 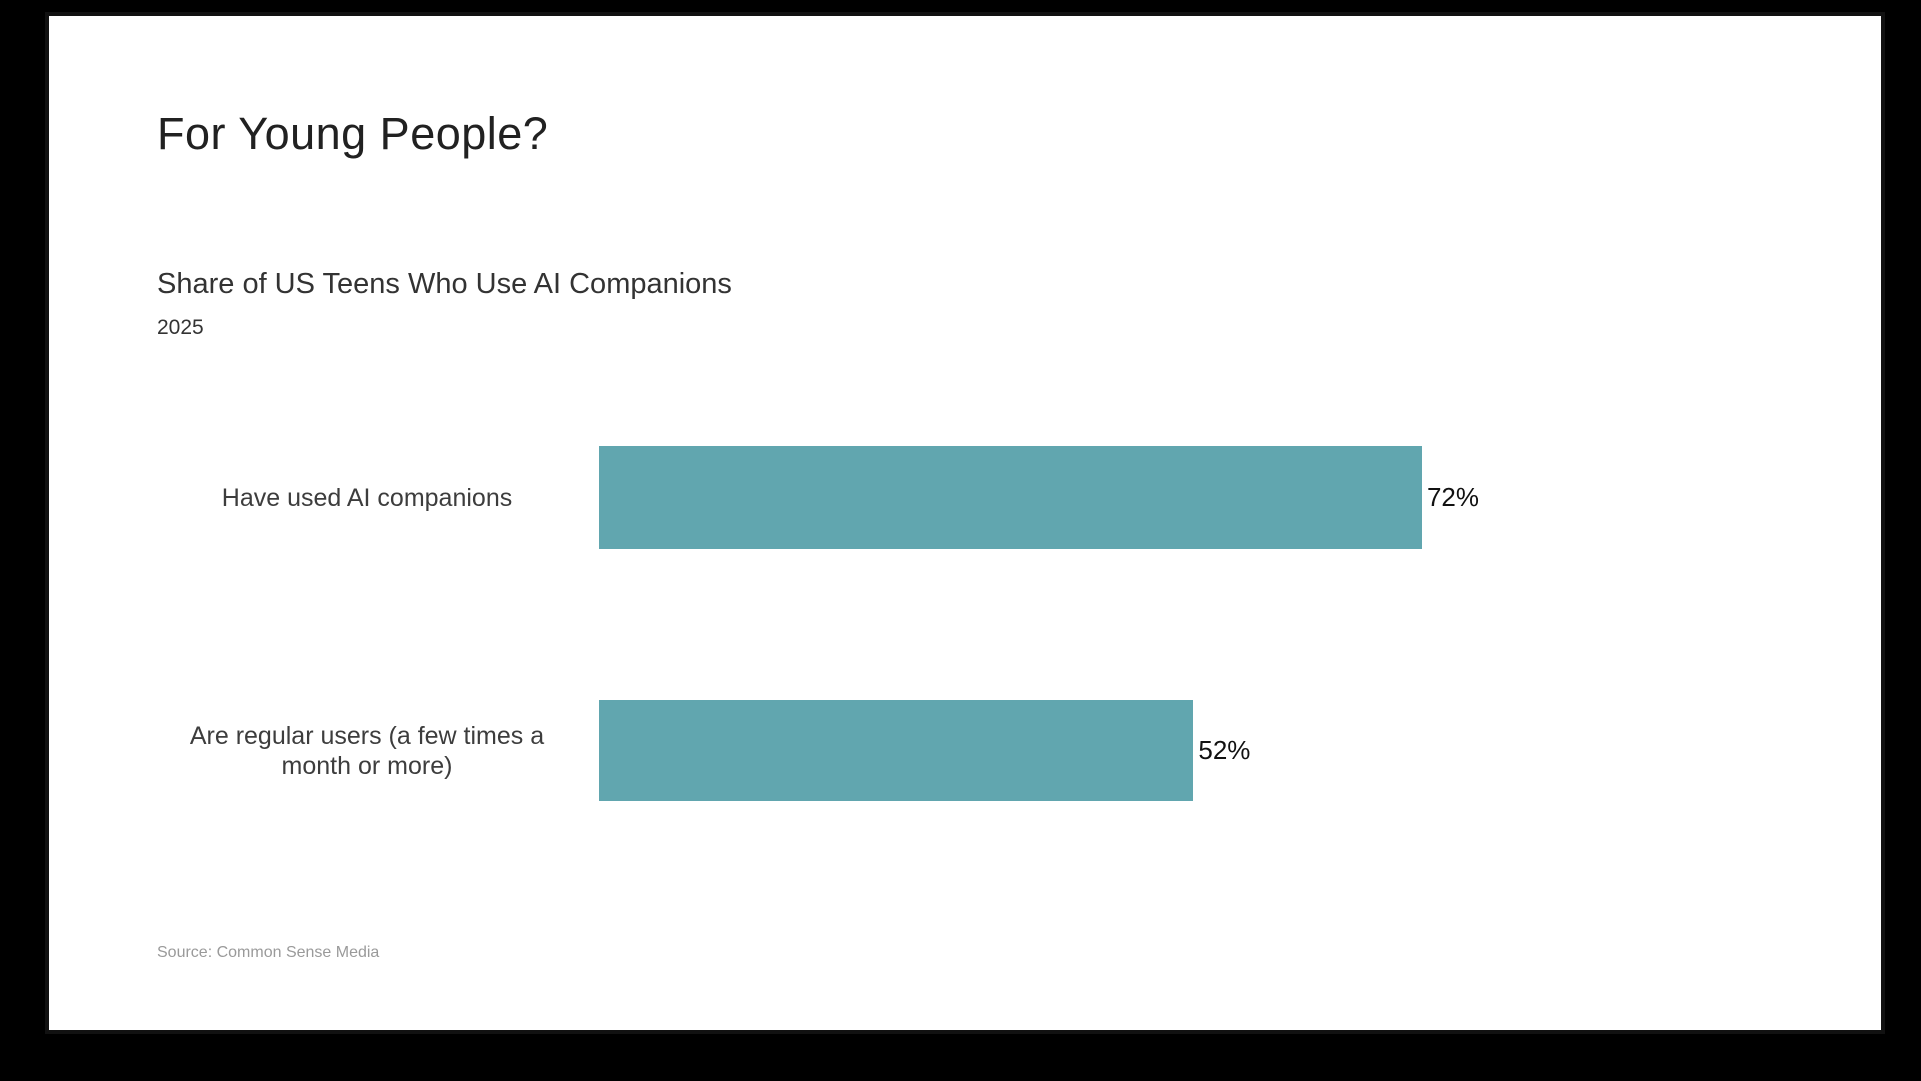 What do you see at coordinates (353, 133) in the screenshot?
I see `slide-title: For Young People?` at bounding box center [353, 133].